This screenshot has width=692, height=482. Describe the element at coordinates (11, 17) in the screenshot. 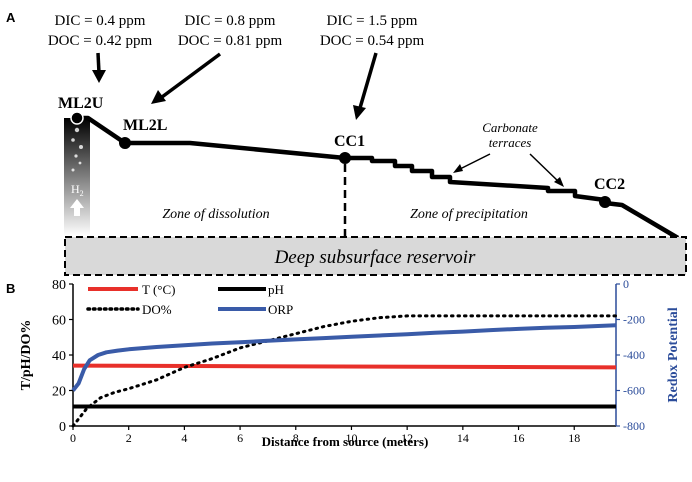

I see `panel-a-label: A` at that location.